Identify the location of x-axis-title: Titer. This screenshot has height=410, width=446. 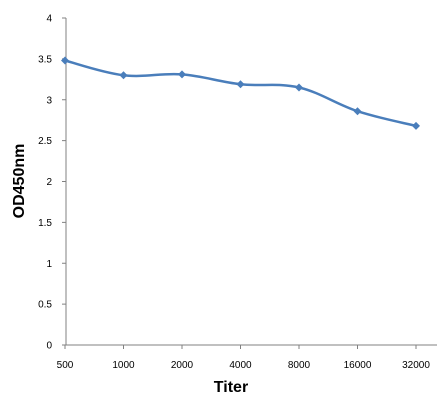
(231, 387).